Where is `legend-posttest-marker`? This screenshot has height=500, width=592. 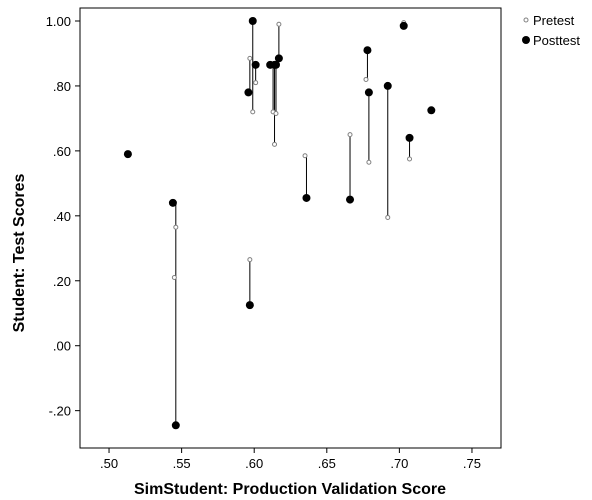
legend-posttest-marker is located at coordinates (526, 40).